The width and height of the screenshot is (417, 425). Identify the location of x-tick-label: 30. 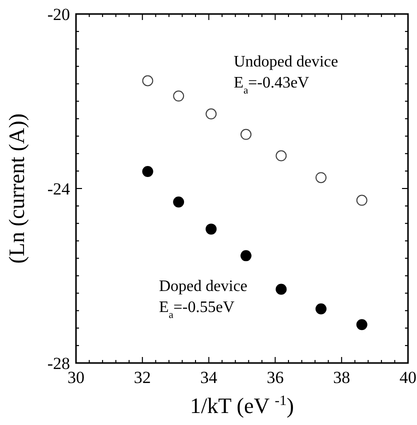
(76, 377).